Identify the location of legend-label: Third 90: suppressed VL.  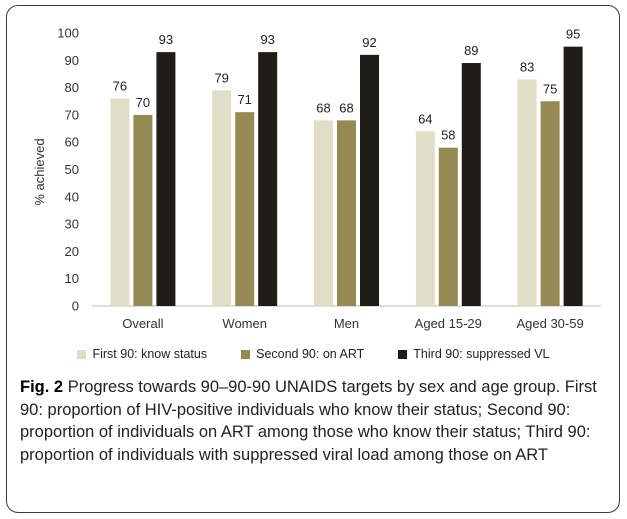
(481, 354).